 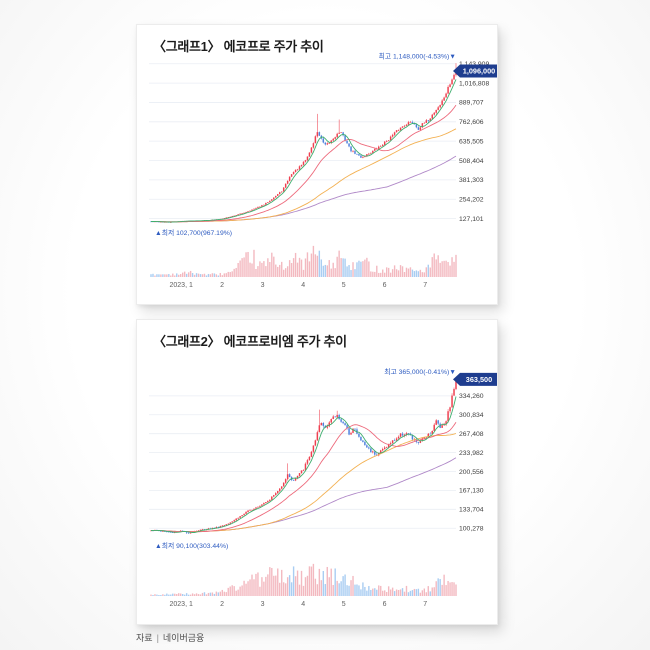 What do you see at coordinates (238, 46) in the screenshot?
I see `chart1-title: 〈그래프1〉 에코프로 주가 추이` at bounding box center [238, 46].